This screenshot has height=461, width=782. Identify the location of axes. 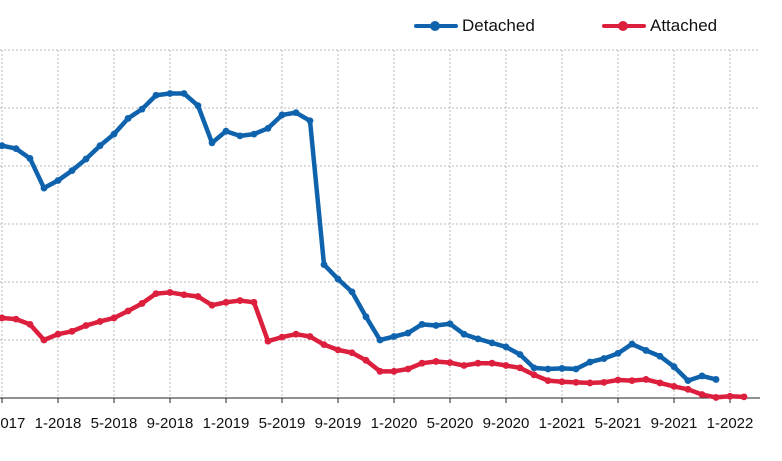
(380, 400).